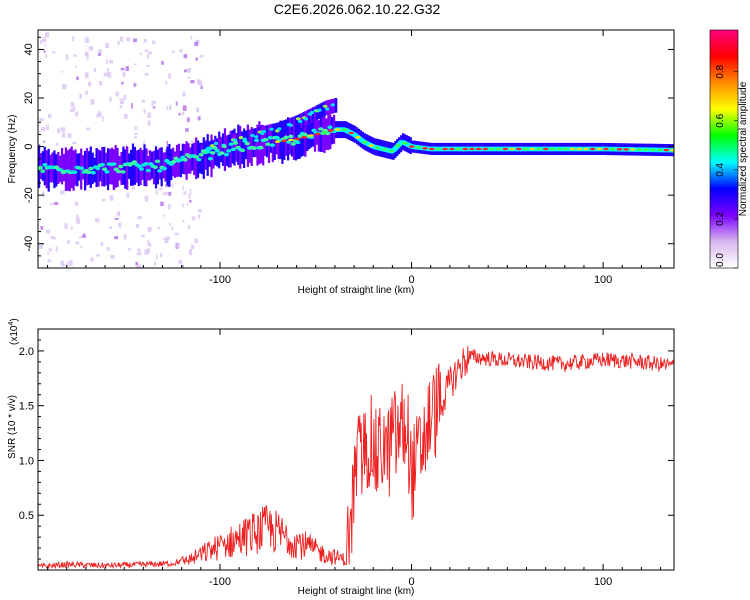 The height and width of the screenshot is (600, 750). What do you see at coordinates (14, 331) in the screenshot?
I see `snr-y-multiplier: (x104)` at bounding box center [14, 331].